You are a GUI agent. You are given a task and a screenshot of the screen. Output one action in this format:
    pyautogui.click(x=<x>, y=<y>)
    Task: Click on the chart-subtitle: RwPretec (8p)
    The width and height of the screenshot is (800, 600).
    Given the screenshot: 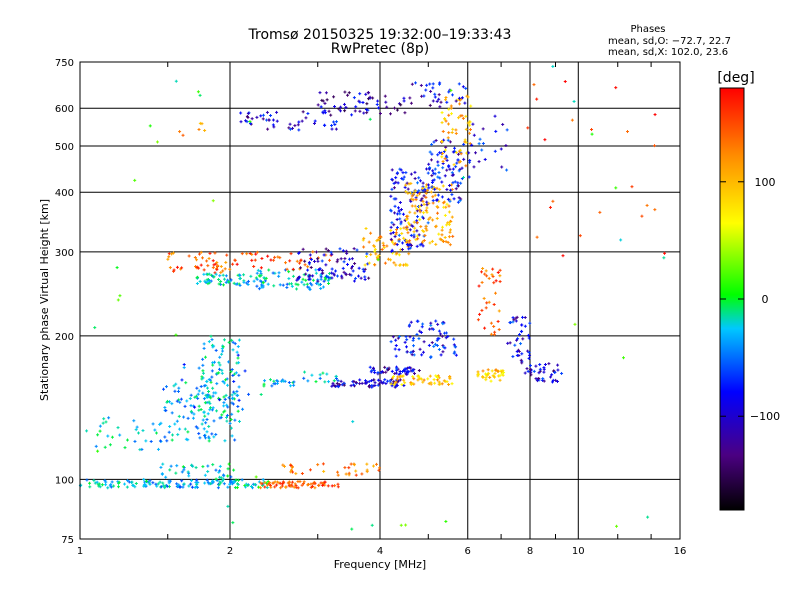 What is the action you would take?
    pyautogui.click(x=380, y=49)
    